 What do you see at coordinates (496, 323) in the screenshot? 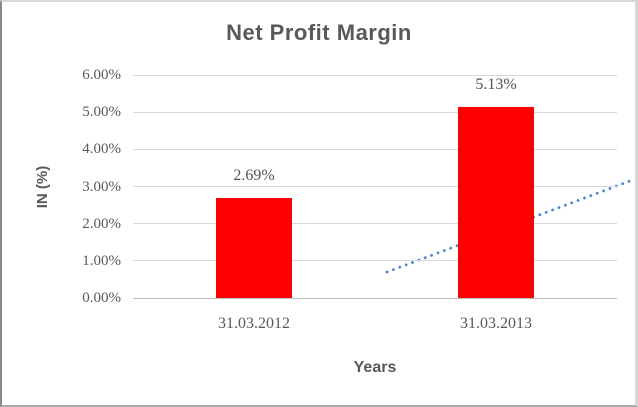
I see `x-category-label: 31.03.2013` at bounding box center [496, 323].